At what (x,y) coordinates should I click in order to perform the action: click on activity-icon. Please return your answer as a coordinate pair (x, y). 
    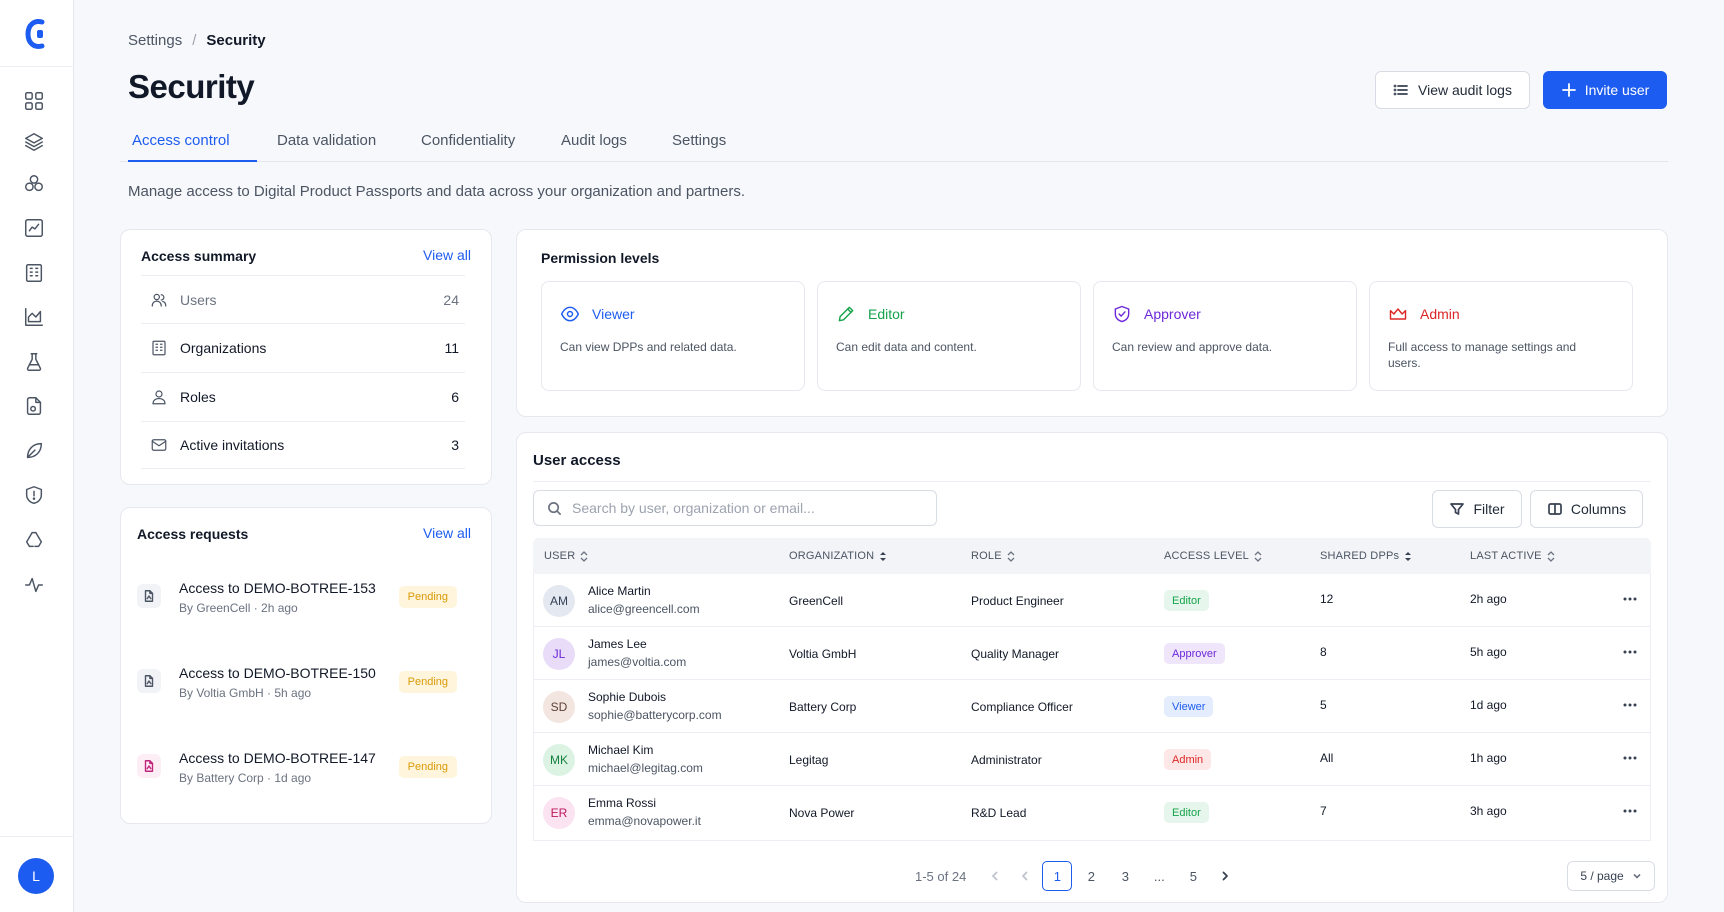
    Looking at the image, I should click on (34, 585).